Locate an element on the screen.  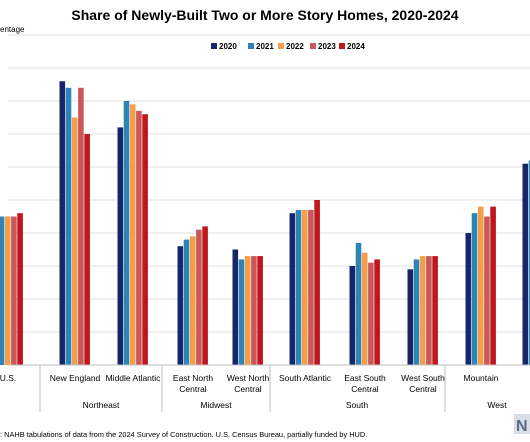
category-label: East North Central is located at coordinates (193, 383).